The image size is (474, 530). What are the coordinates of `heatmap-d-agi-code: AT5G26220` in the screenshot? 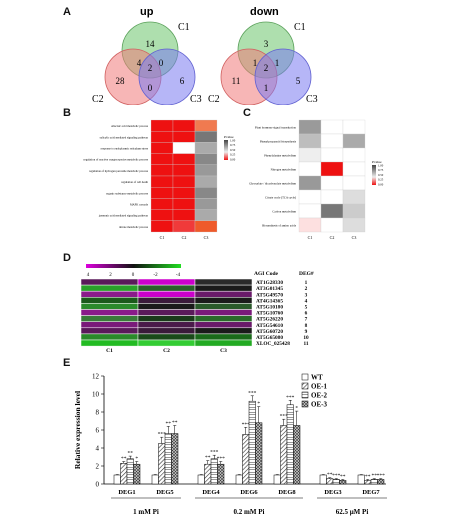 It's located at (269, 320).